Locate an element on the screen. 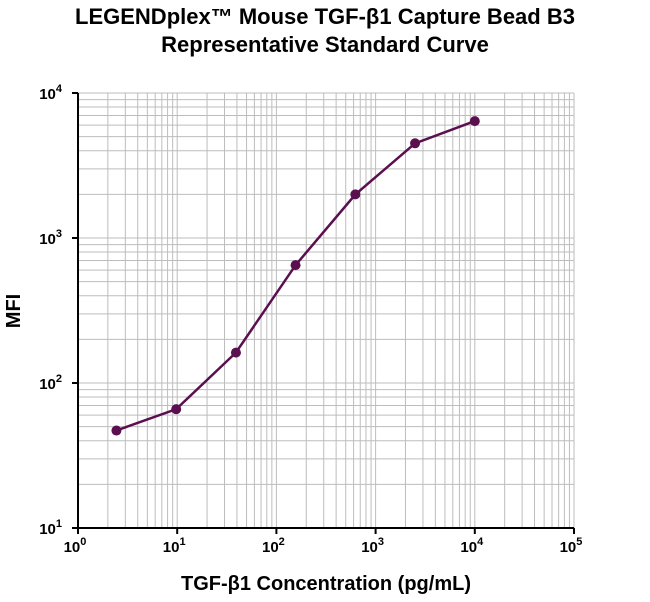 Image resolution: width=650 pixels, height=602 pixels. x-tick-label: 10² is located at coordinates (273, 546).